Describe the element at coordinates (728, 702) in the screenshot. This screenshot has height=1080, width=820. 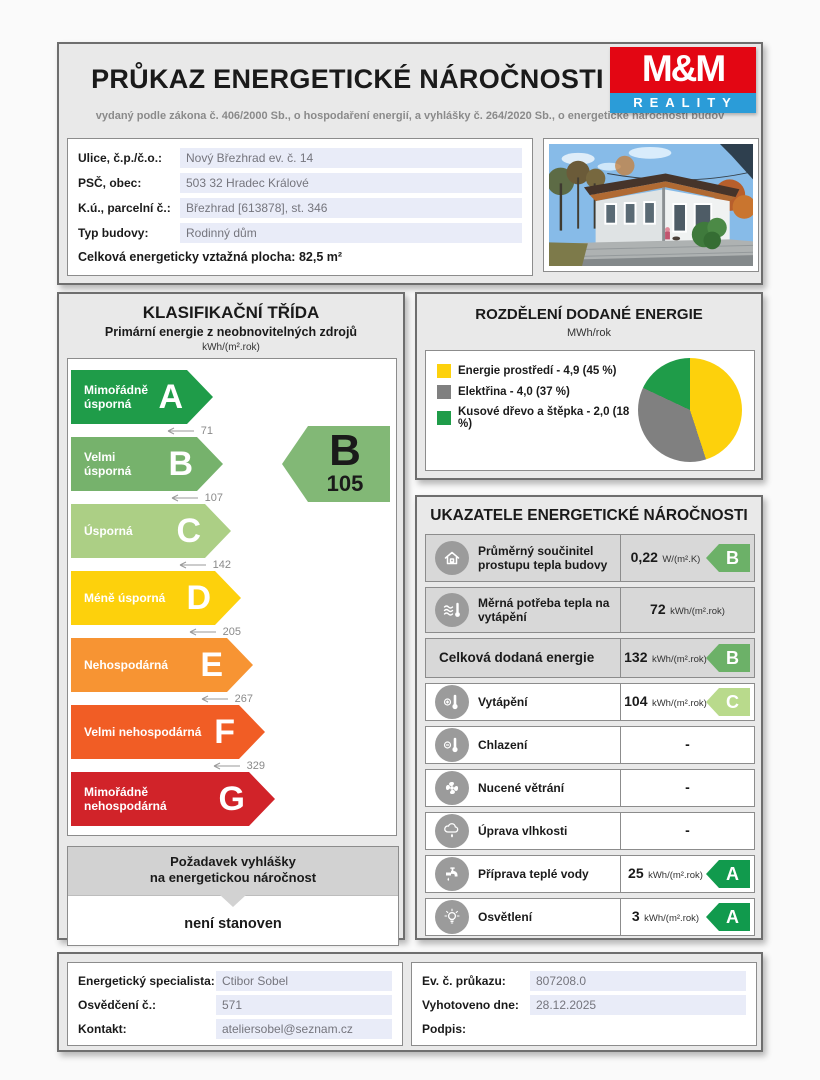
I see `grade-badge: C` at that location.